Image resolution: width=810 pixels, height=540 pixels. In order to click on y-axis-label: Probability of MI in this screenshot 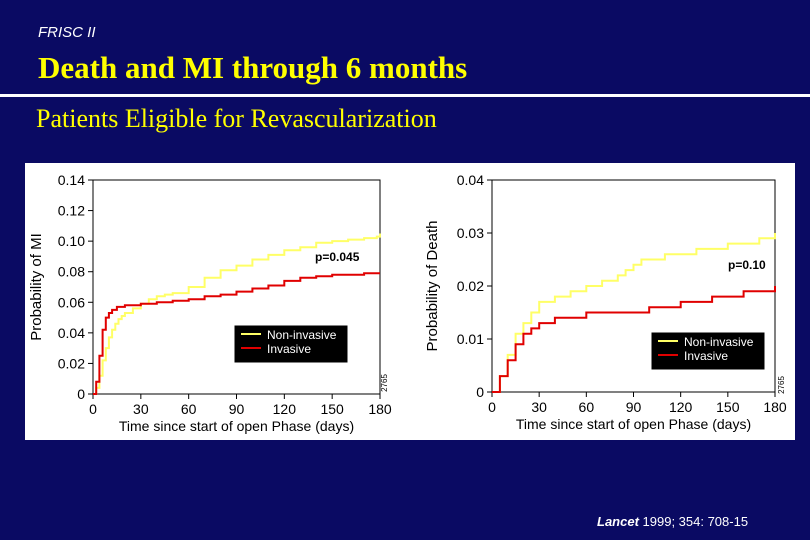, I will do `click(36, 287)`.